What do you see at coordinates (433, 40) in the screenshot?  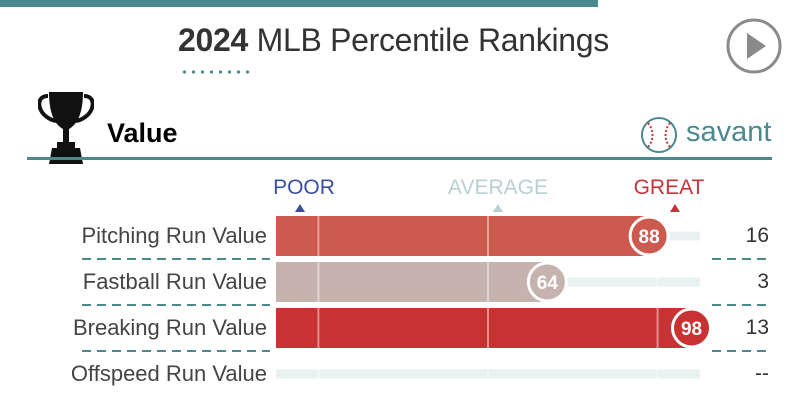 I see `title-text: MLB Percentile Rankings` at bounding box center [433, 40].